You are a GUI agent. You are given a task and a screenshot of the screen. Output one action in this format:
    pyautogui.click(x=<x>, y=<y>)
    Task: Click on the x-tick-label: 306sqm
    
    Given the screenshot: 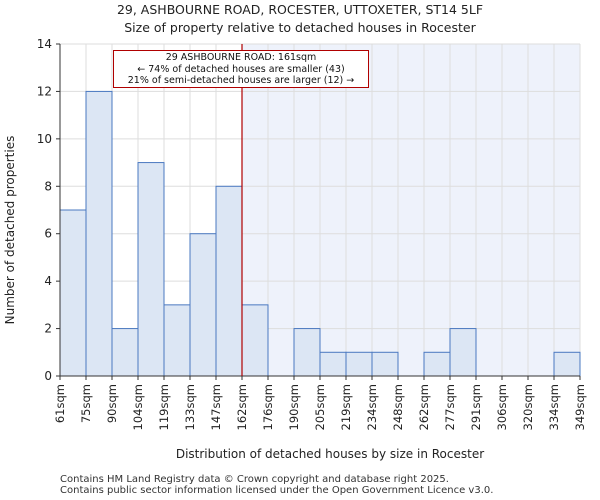 What is the action you would take?
    pyautogui.click(x=502, y=407)
    